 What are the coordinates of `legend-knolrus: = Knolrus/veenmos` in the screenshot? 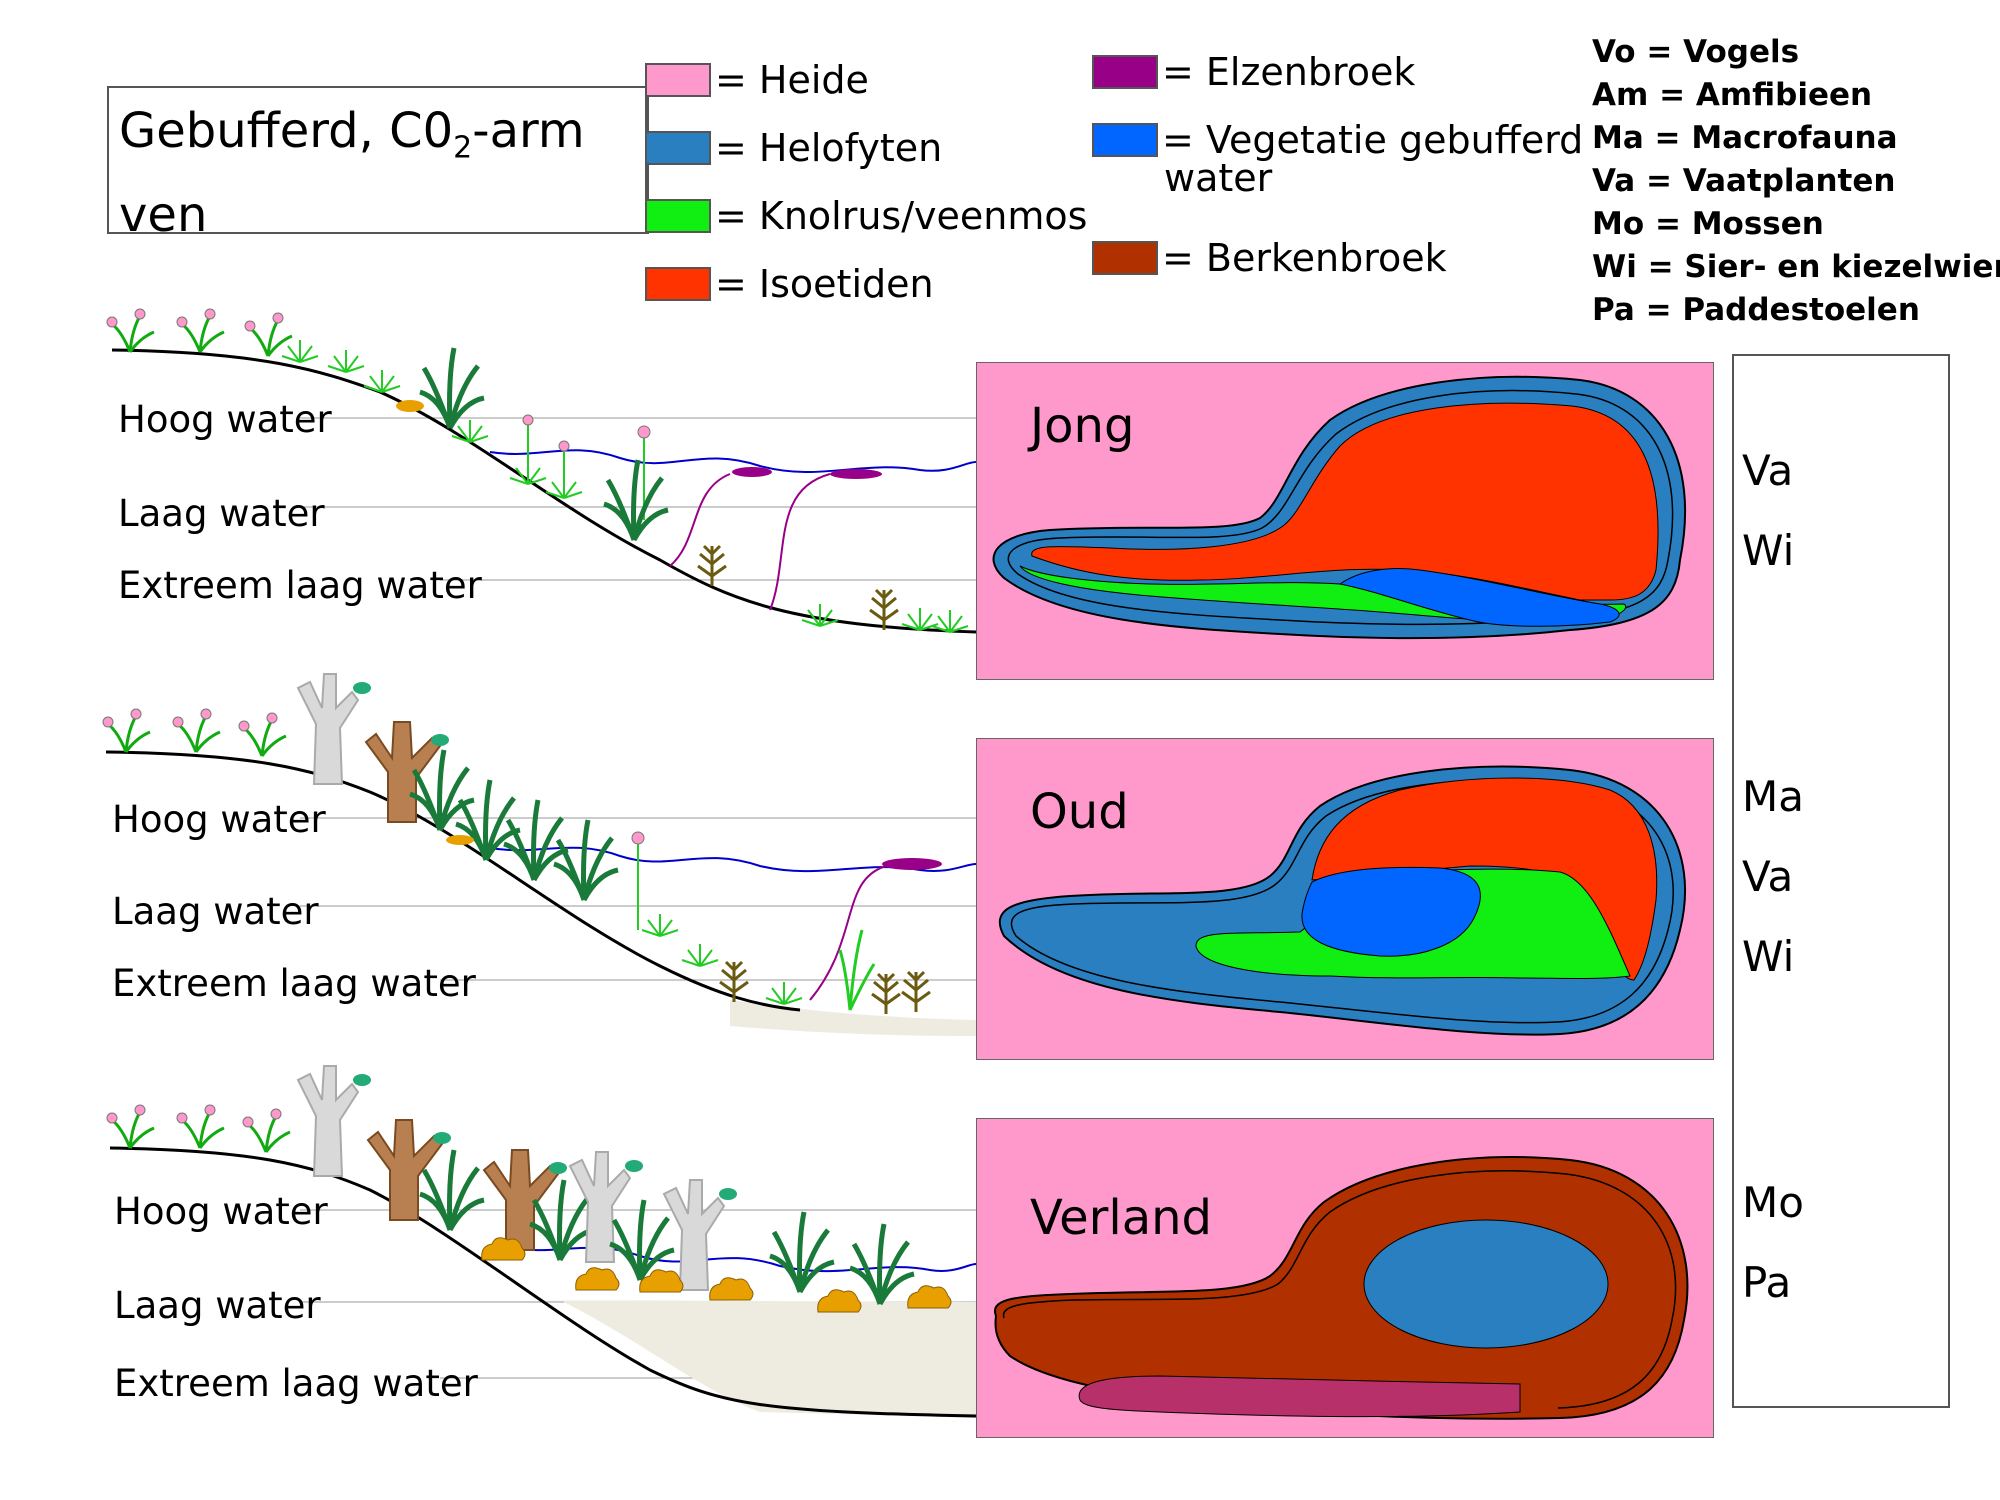 It's located at (866, 216).